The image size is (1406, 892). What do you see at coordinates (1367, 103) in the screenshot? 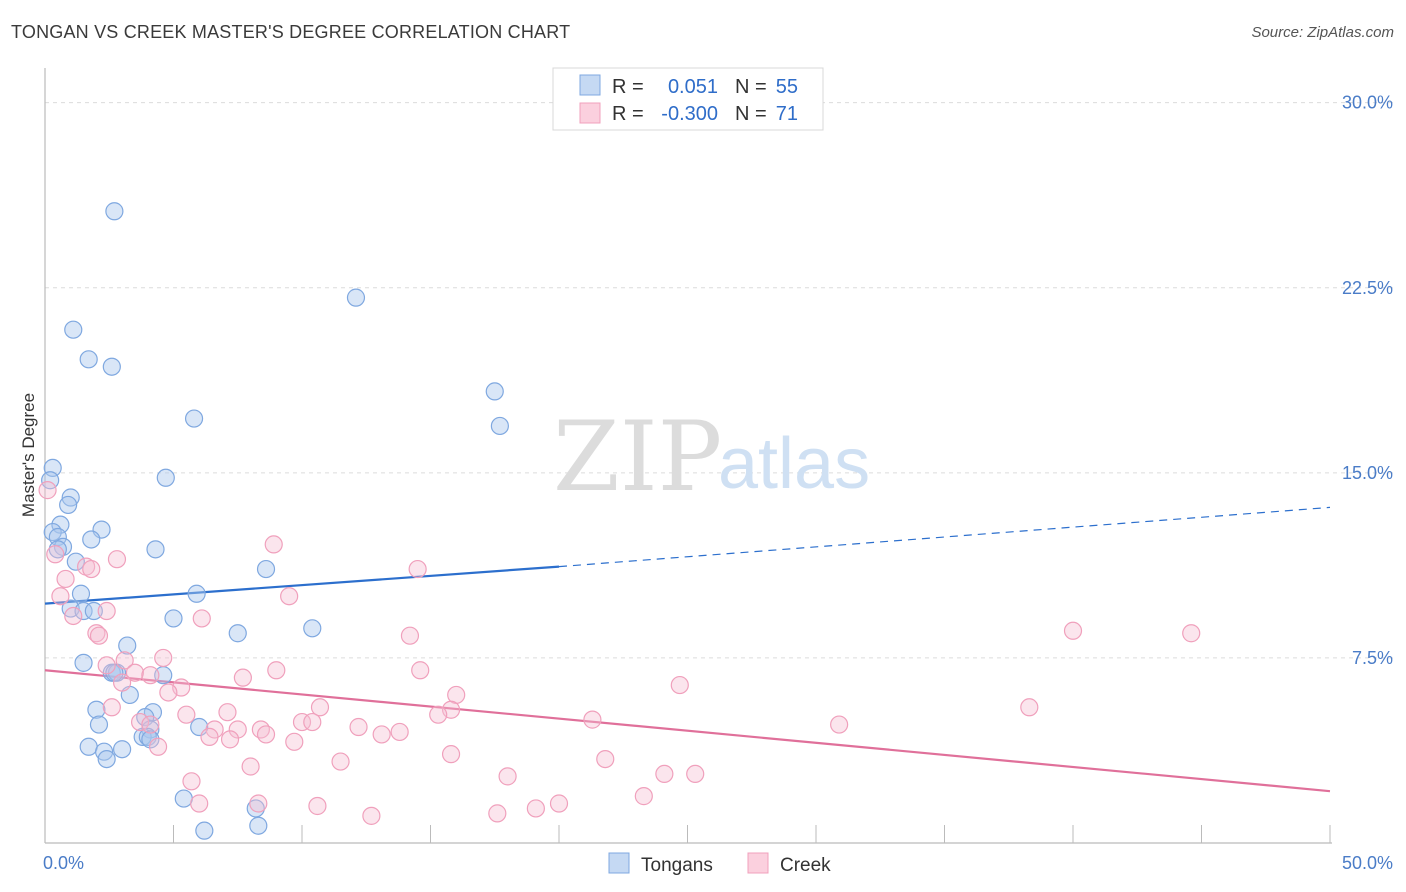
I see `y-tick-label-3: 30.0%` at bounding box center [1367, 103].